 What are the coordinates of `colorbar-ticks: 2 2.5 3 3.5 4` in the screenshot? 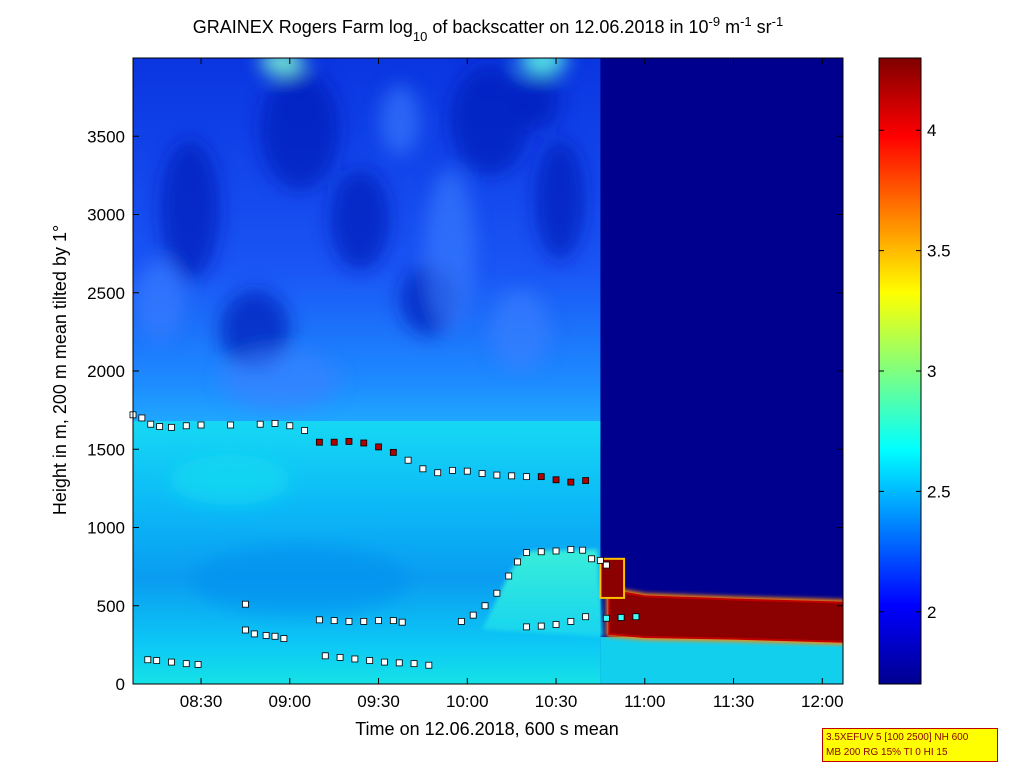 It's located at (915, 371).